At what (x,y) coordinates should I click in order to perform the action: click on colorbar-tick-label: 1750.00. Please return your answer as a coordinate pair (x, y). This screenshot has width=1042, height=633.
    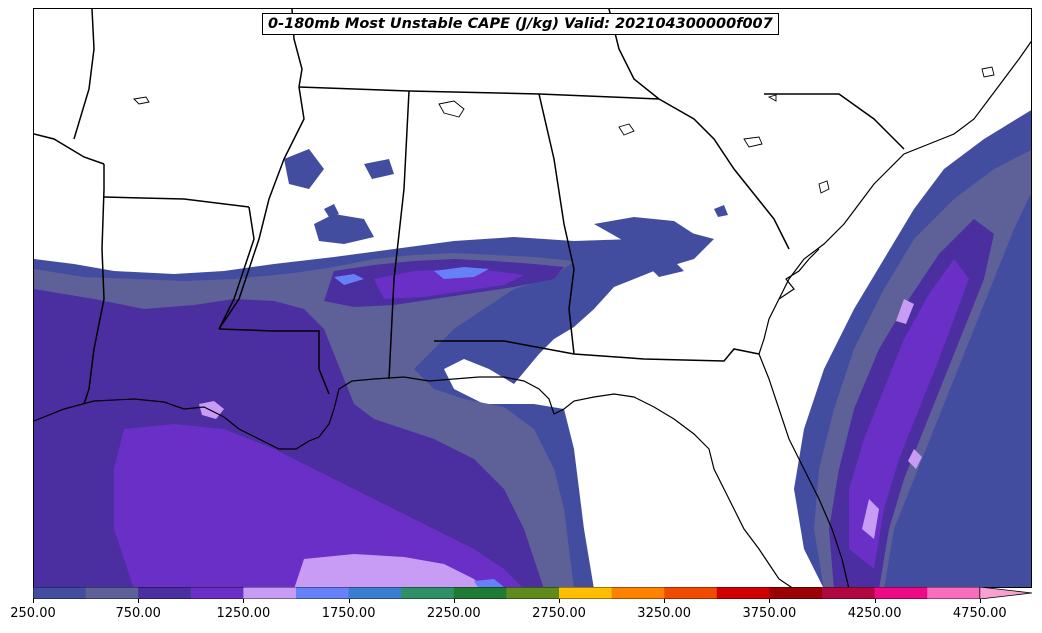
    Looking at the image, I should click on (348, 613).